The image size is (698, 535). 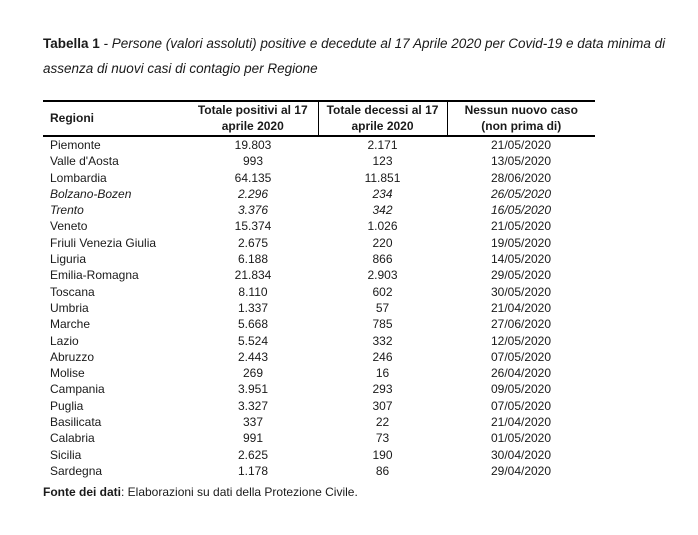 I want to click on cell-totale-positivi: 6.188, so click(x=253, y=259).